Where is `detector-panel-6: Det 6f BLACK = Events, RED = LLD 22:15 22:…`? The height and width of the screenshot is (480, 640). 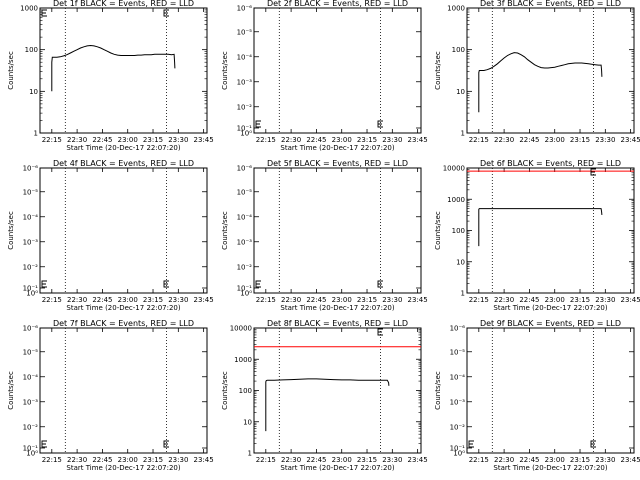
detector-panel-6: Det 6f BLACK = Events, RED = LLD 22:15 22:… is located at coordinates (537, 235).